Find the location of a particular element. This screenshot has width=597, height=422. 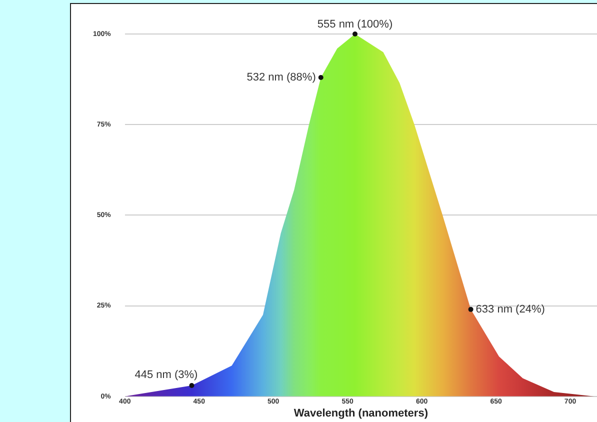

x-axis-title: Wavelength (nanometers) is located at coordinates (361, 413).